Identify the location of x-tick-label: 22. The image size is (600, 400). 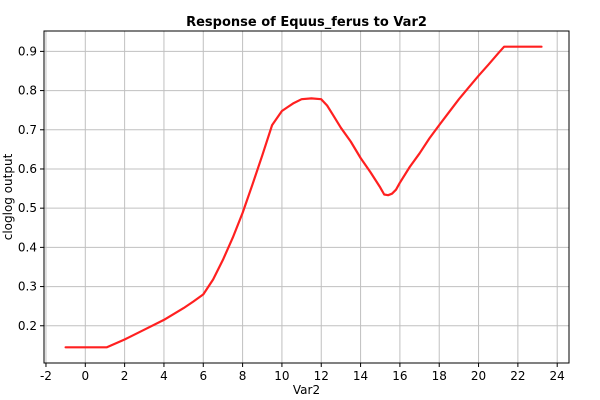
(517, 376).